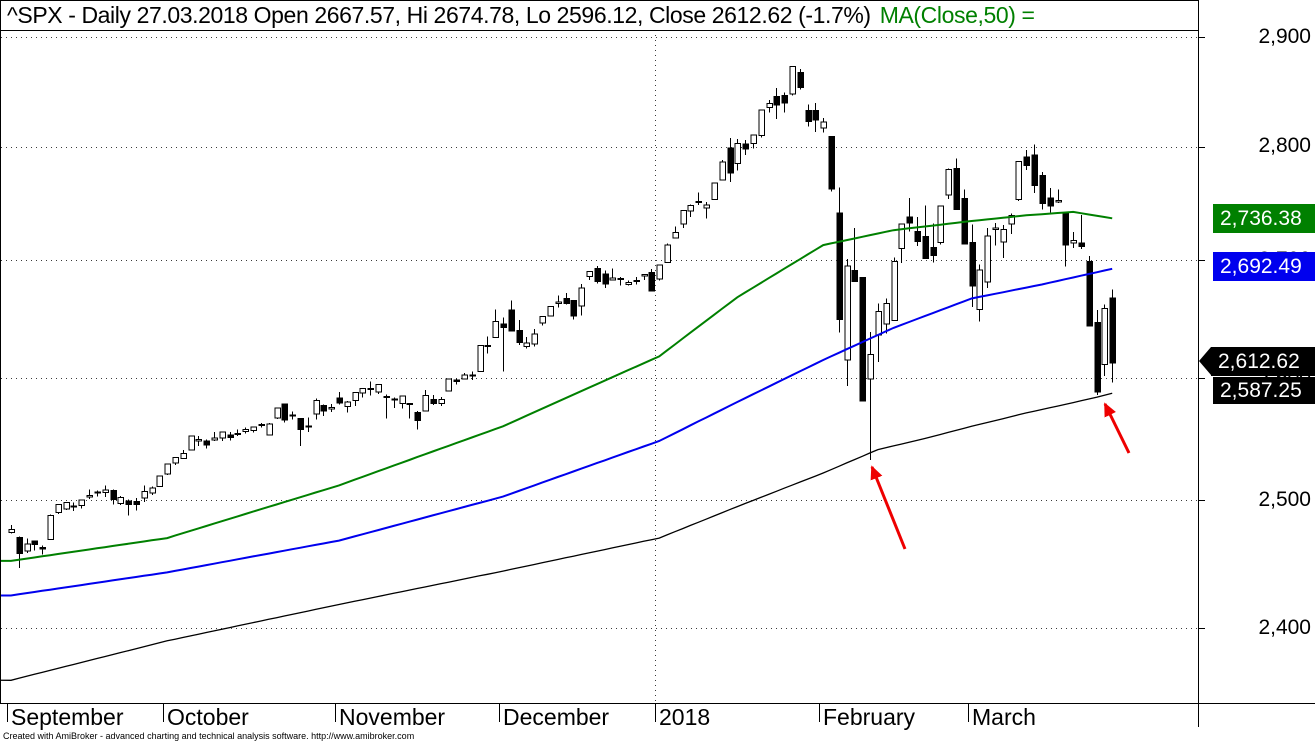  Describe the element at coordinates (1264, 218) in the screenshot. I see `ma50-price-marker: 2,736.38` at that location.